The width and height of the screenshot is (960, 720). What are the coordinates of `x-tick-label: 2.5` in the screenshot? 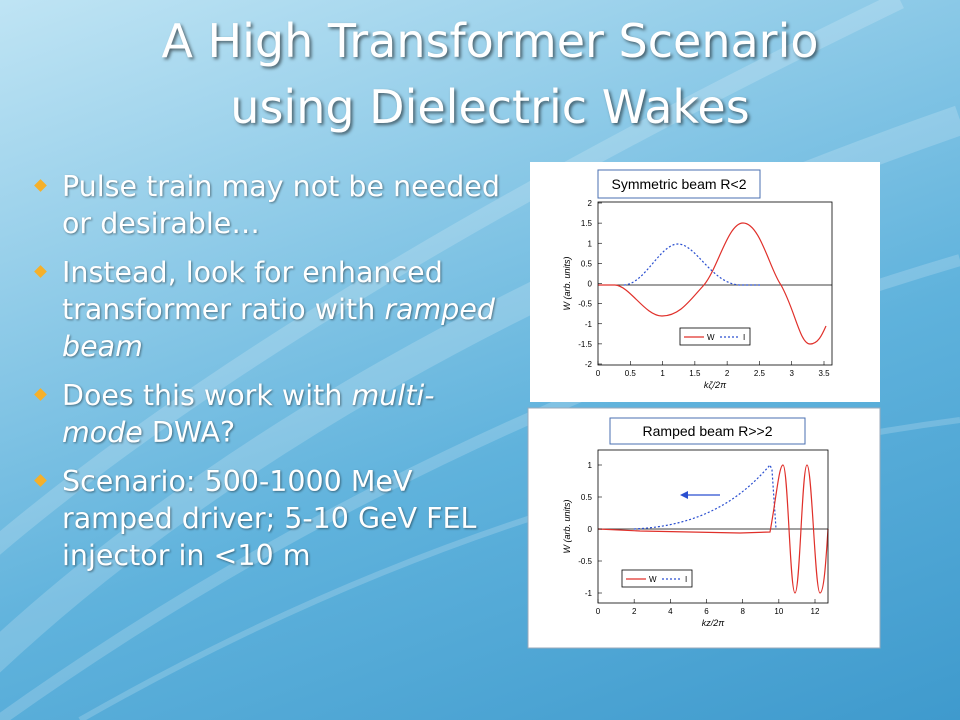 It's located at (760, 373).